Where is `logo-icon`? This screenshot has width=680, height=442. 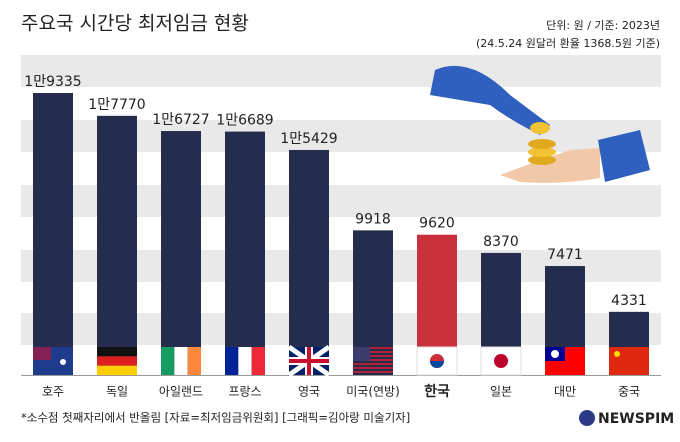 logo-icon is located at coordinates (587, 418).